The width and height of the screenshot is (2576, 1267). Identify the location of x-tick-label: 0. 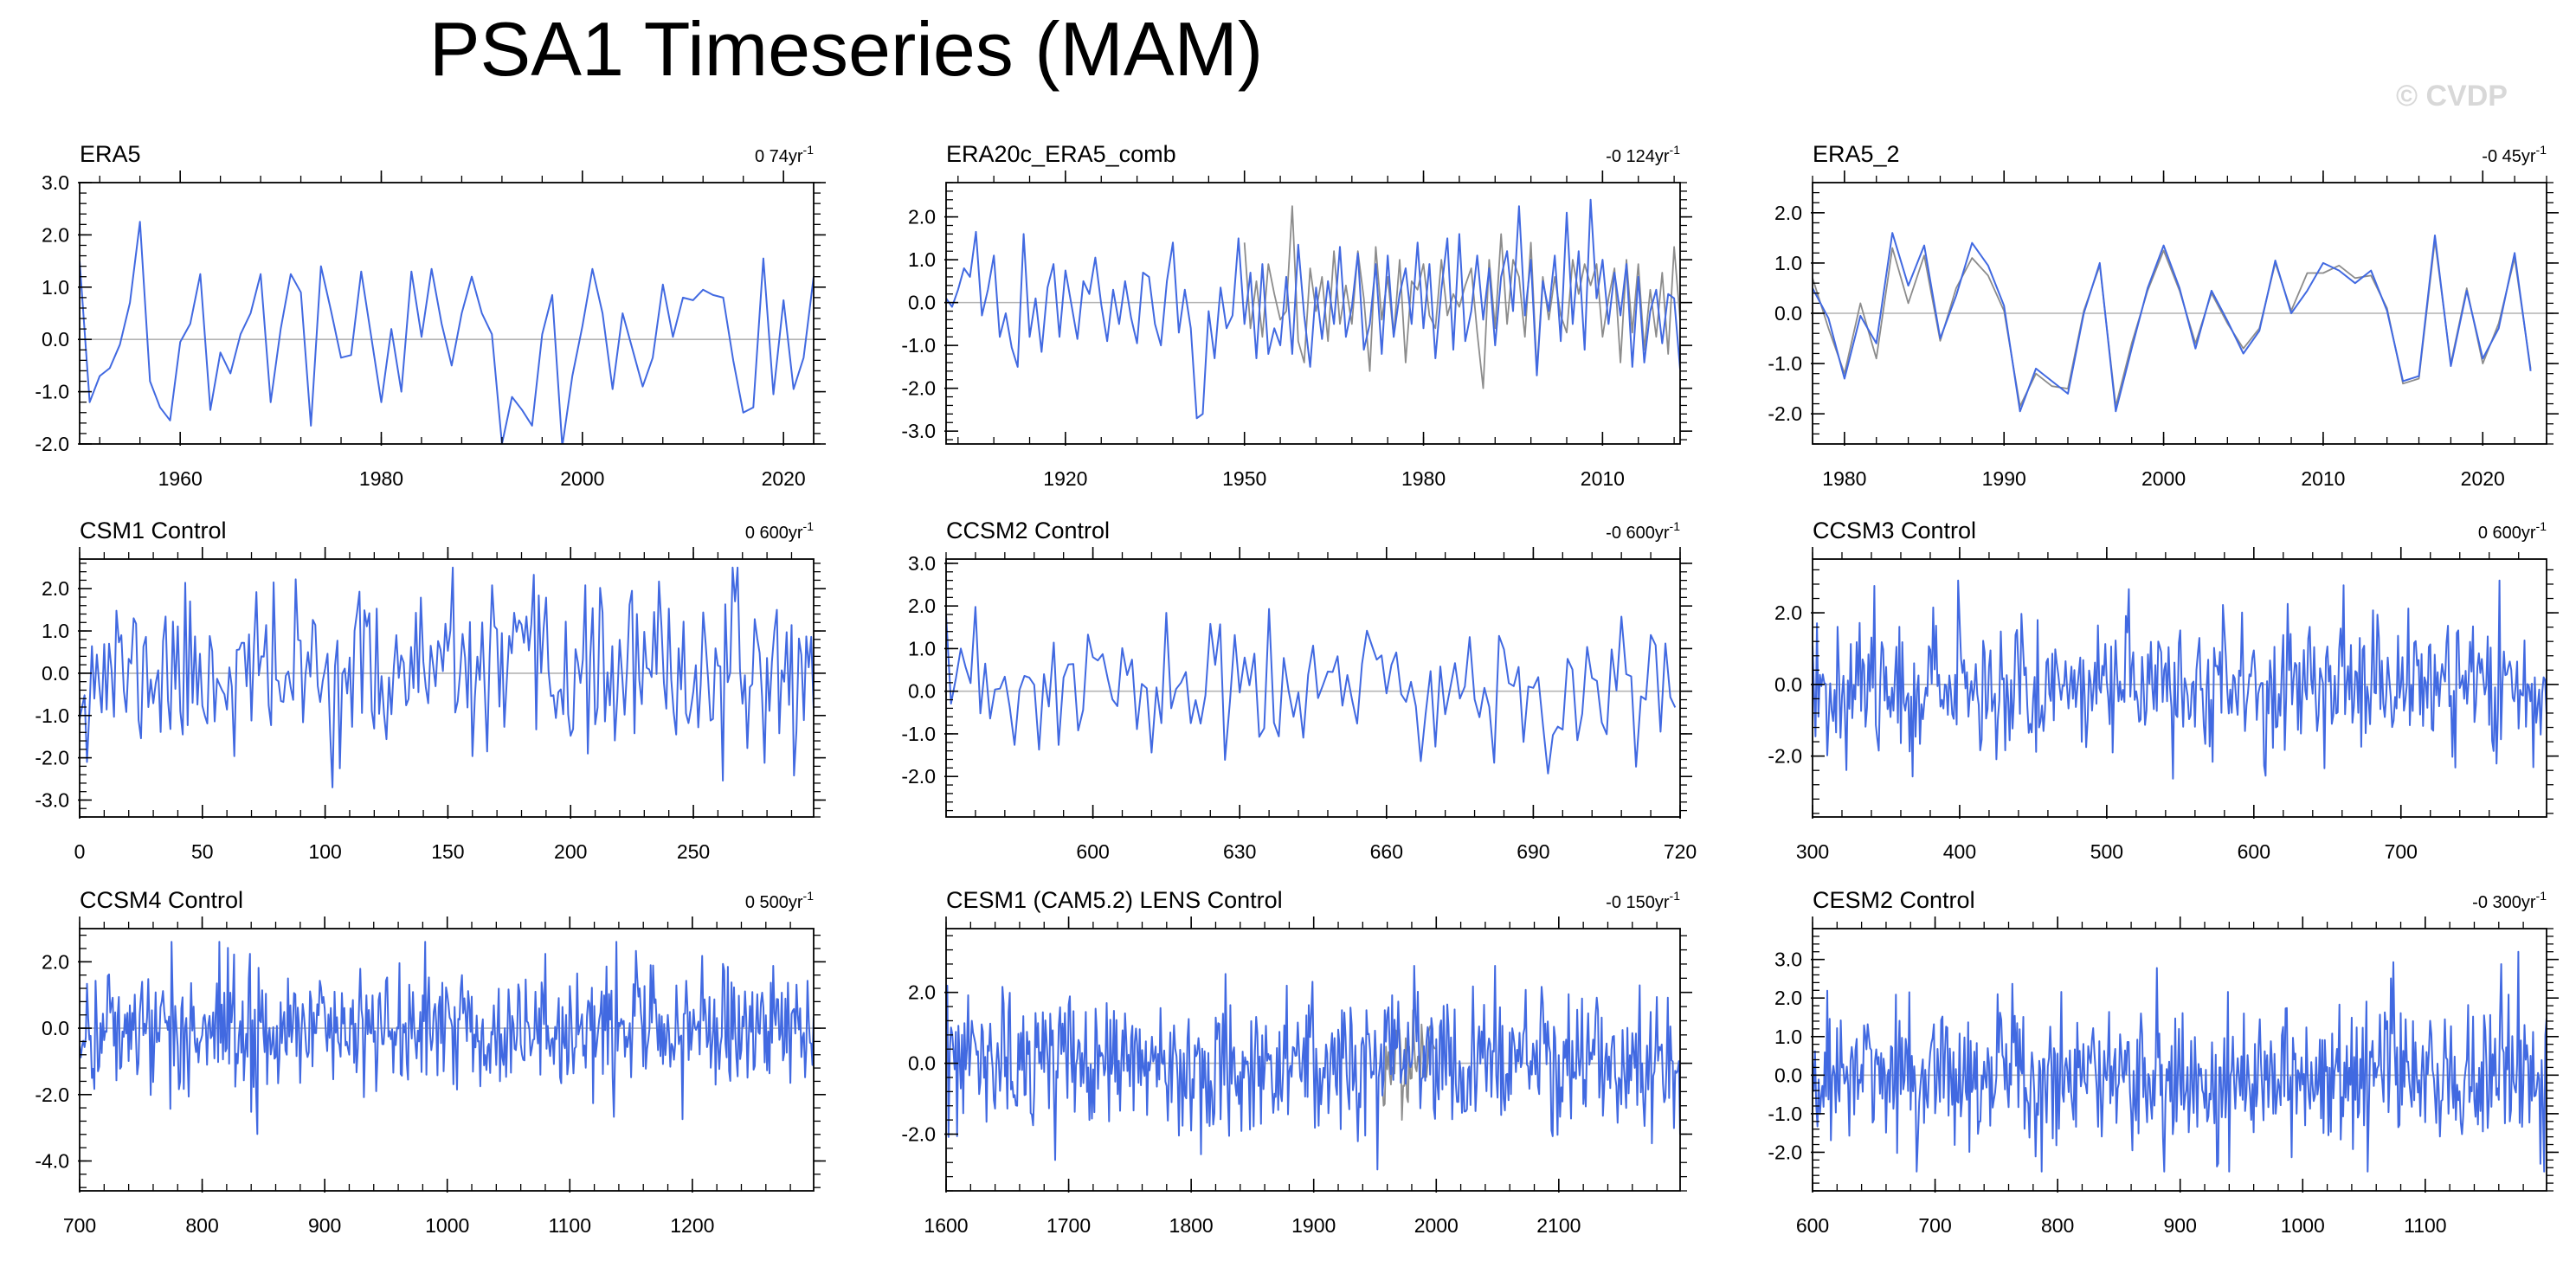
(80, 852).